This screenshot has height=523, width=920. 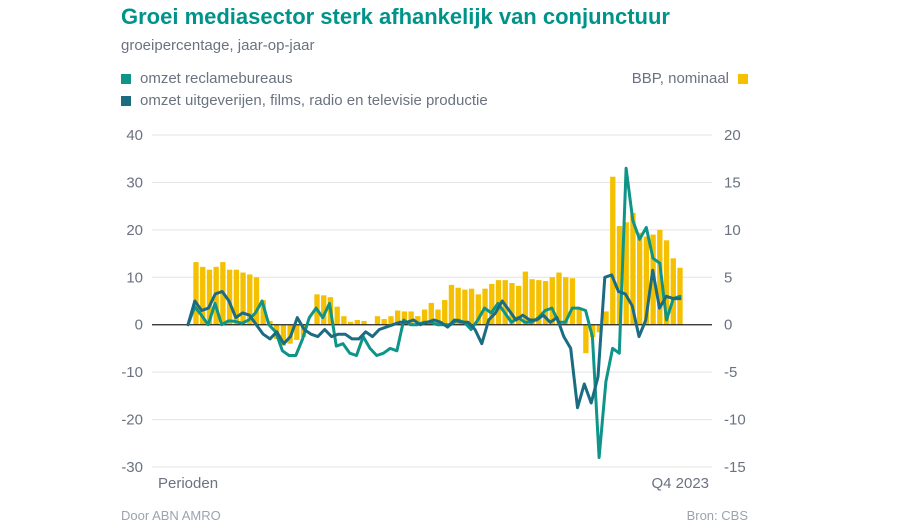 I want to click on y-tick-right: 20, so click(x=732, y=135).